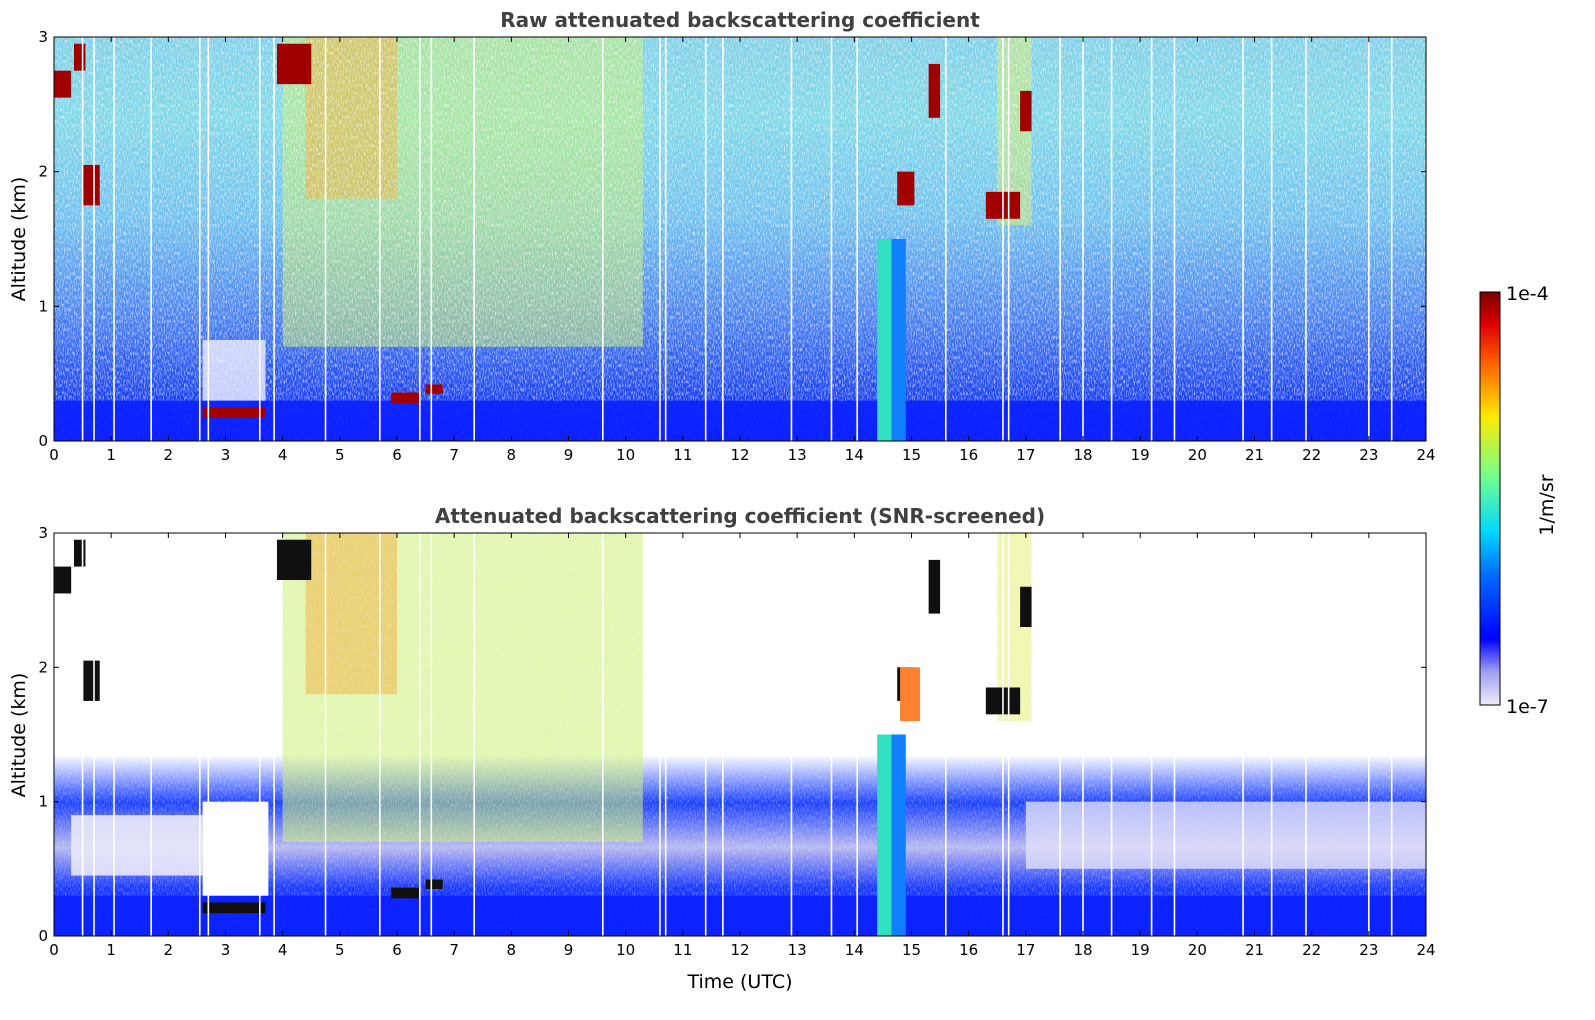 The image size is (1595, 1020). What do you see at coordinates (739, 982) in the screenshot?
I see `x-axis-label: Time (UTC)` at bounding box center [739, 982].